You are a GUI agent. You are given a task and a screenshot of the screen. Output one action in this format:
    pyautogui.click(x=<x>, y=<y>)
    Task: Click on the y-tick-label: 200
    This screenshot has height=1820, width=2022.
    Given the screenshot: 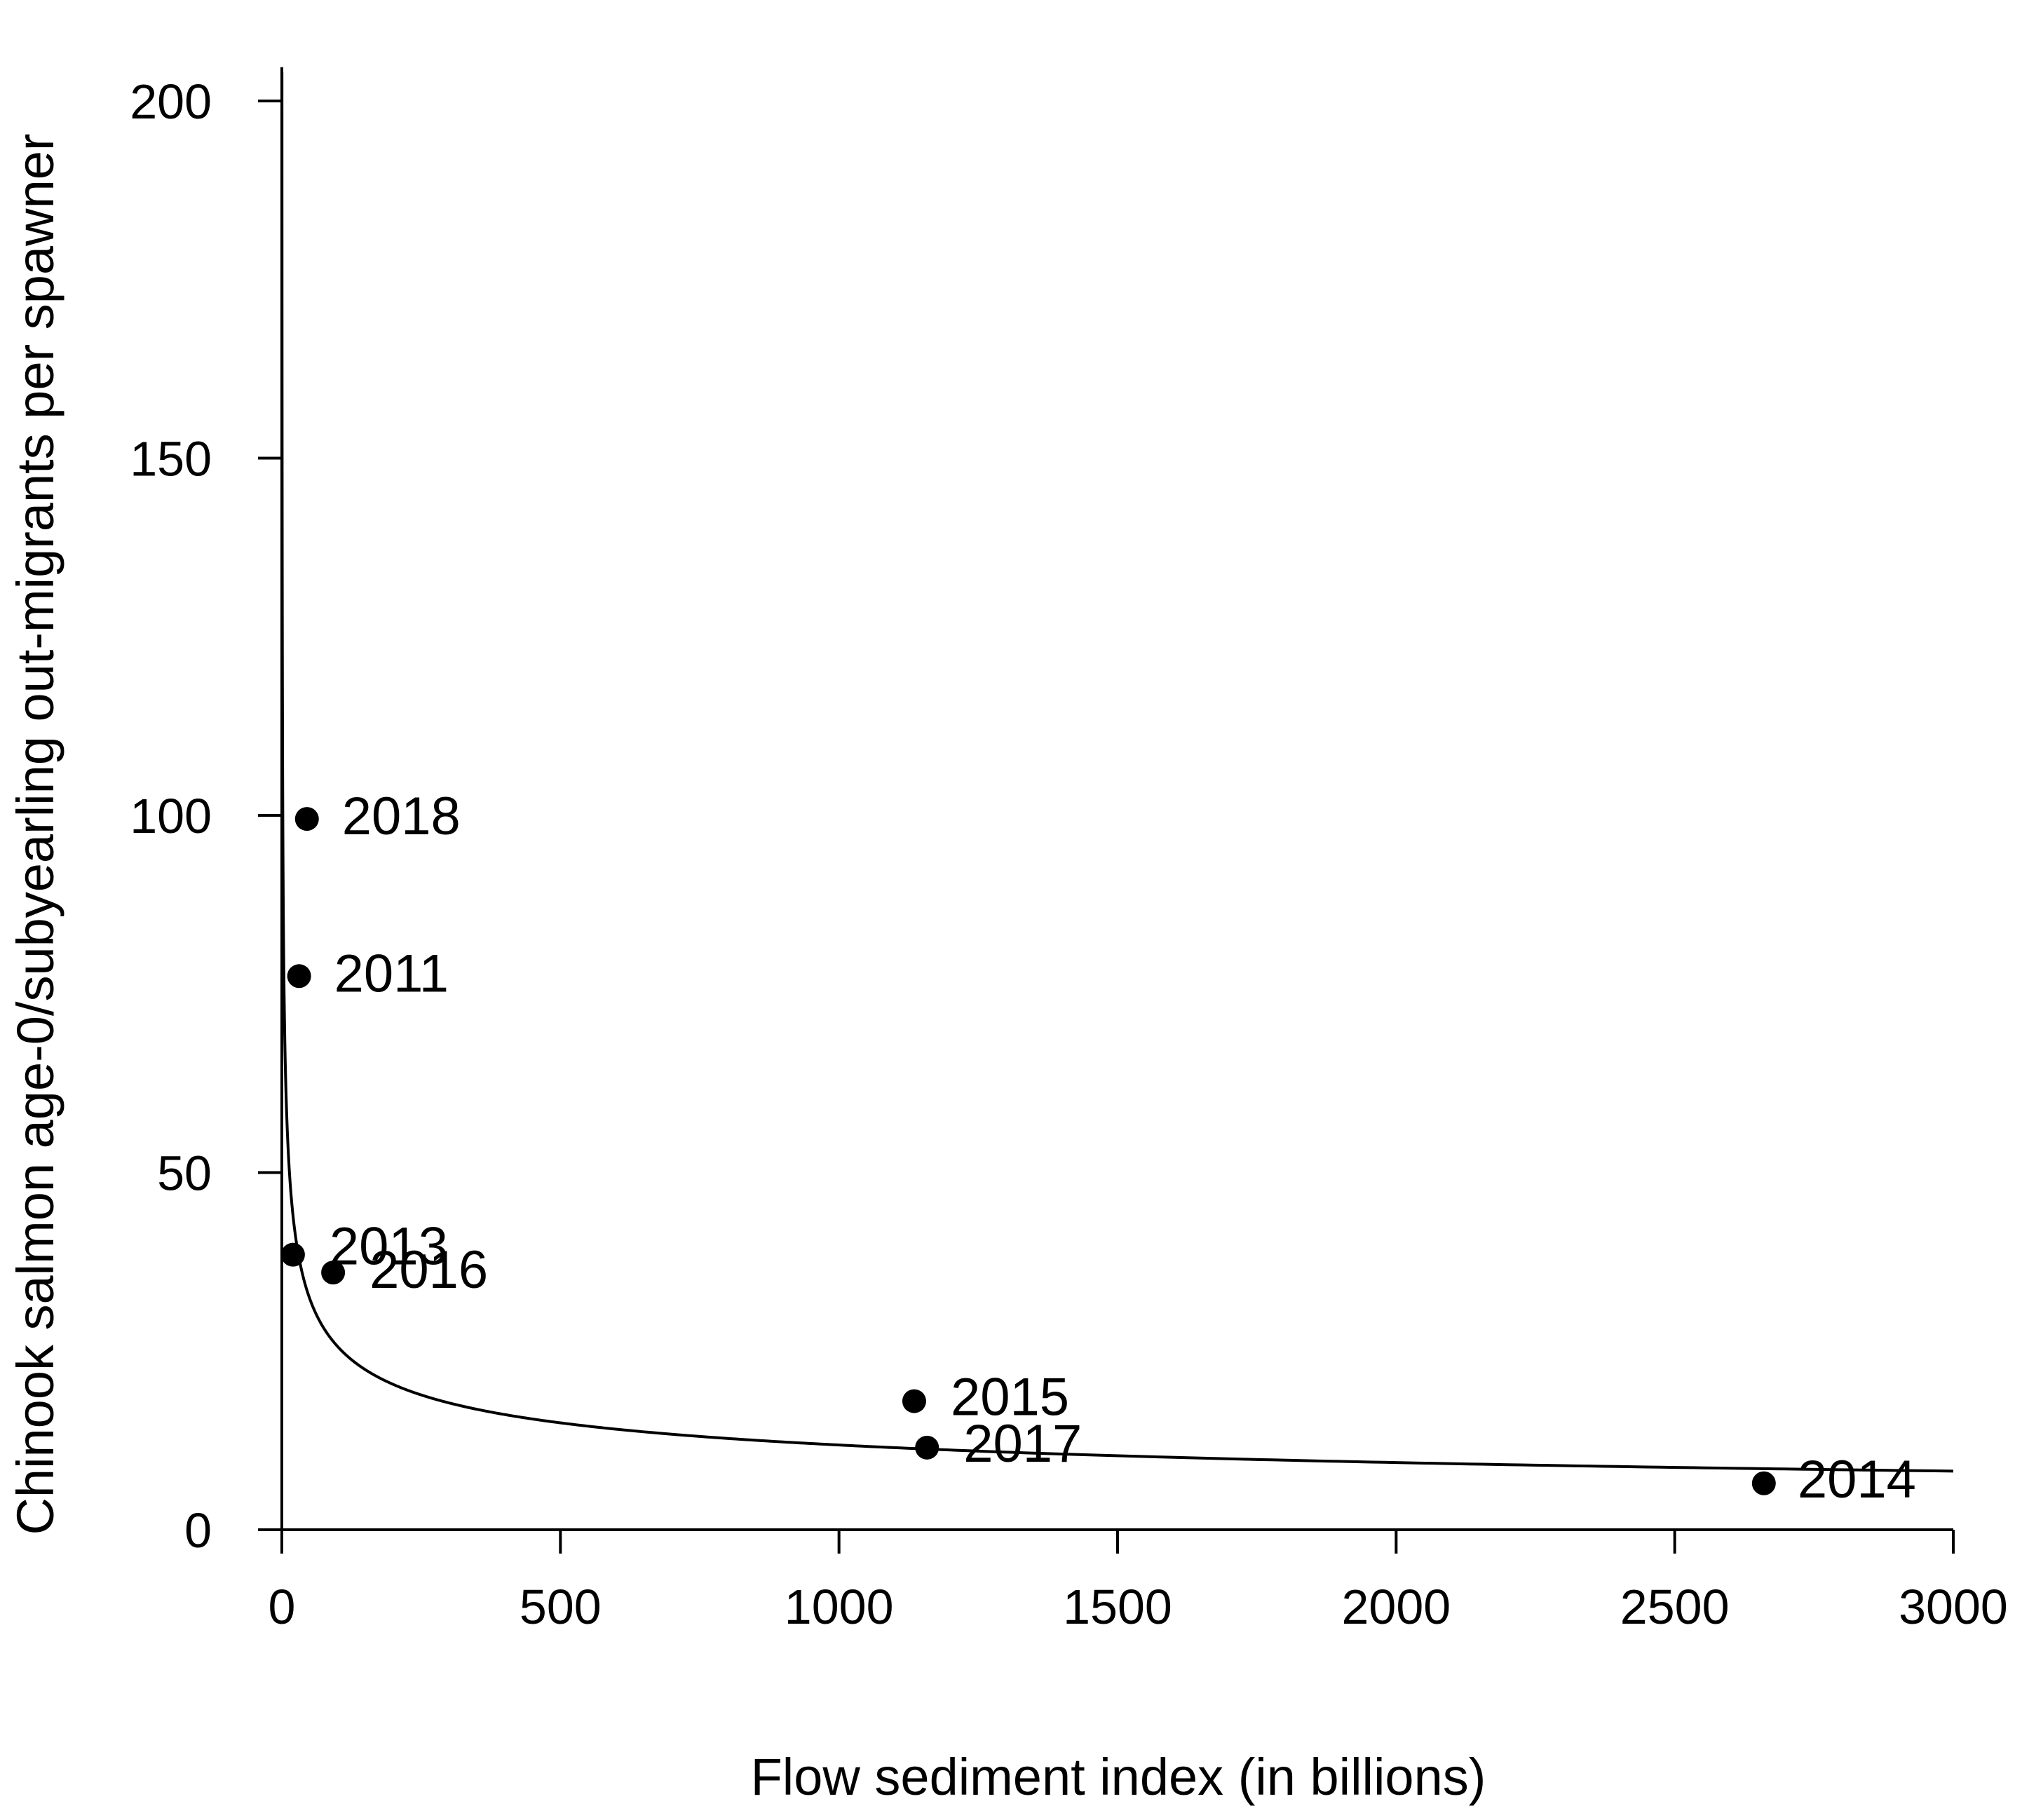 What is the action you would take?
    pyautogui.click(x=171, y=101)
    